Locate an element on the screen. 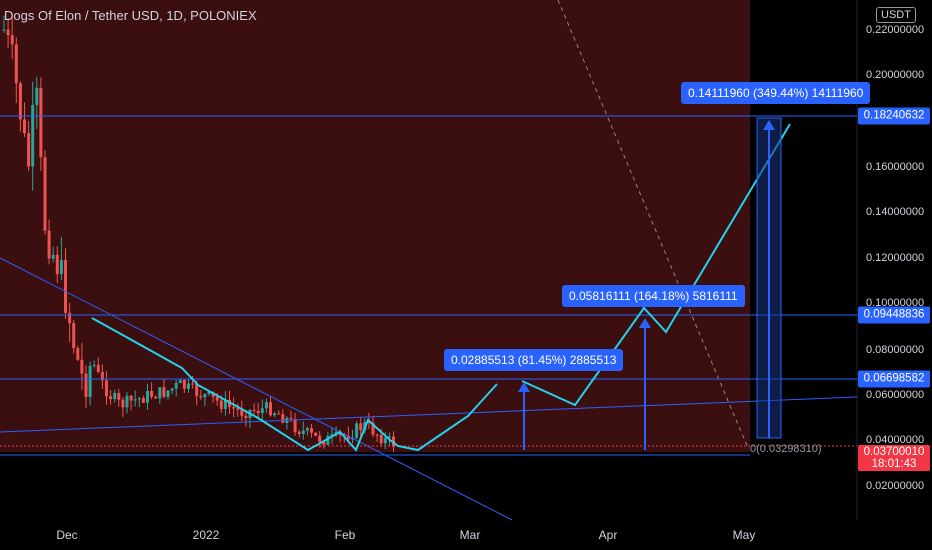 The image size is (932, 550). price-tick: 0.20000000 is located at coordinates (895, 75).